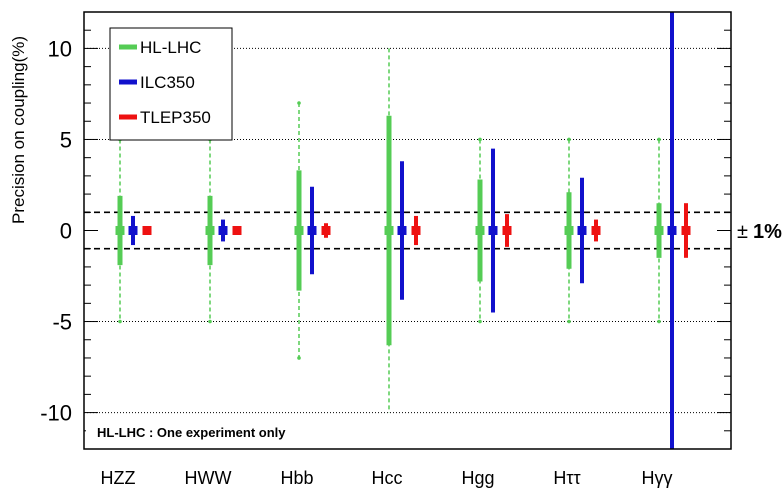 Image resolution: width=783 pixels, height=494 pixels. What do you see at coordinates (296, 478) in the screenshot?
I see `category-label: Hbb` at bounding box center [296, 478].